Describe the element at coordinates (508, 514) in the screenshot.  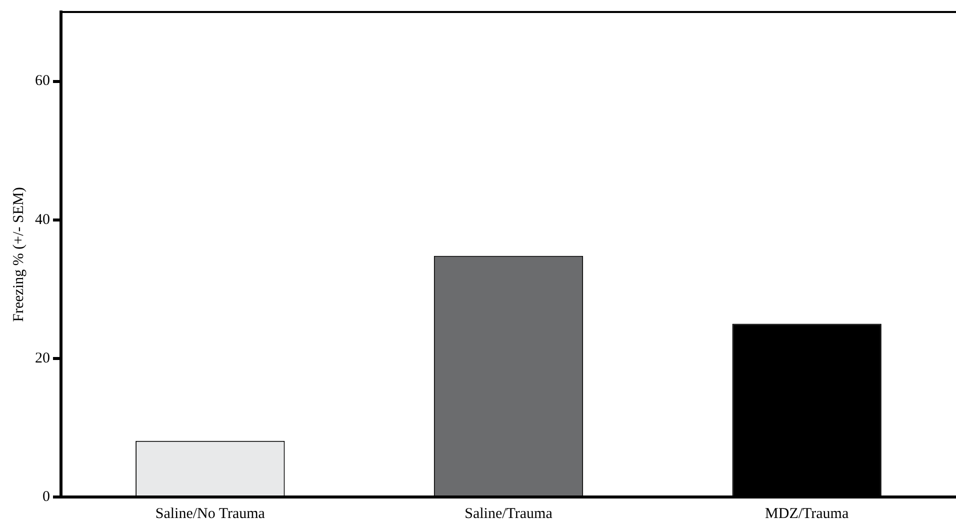
I see `x-tick-label: Saline/Trauma` at that location.